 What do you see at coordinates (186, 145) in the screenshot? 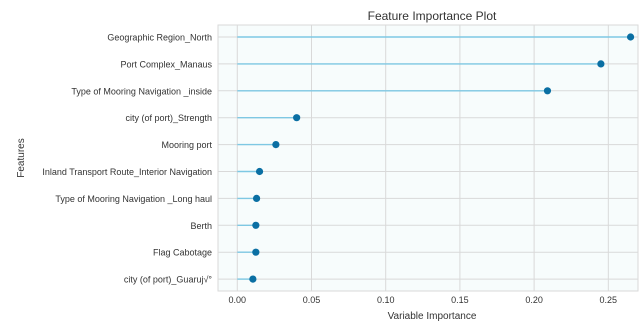
I see `y-tick-label: Mooring port` at bounding box center [186, 145].